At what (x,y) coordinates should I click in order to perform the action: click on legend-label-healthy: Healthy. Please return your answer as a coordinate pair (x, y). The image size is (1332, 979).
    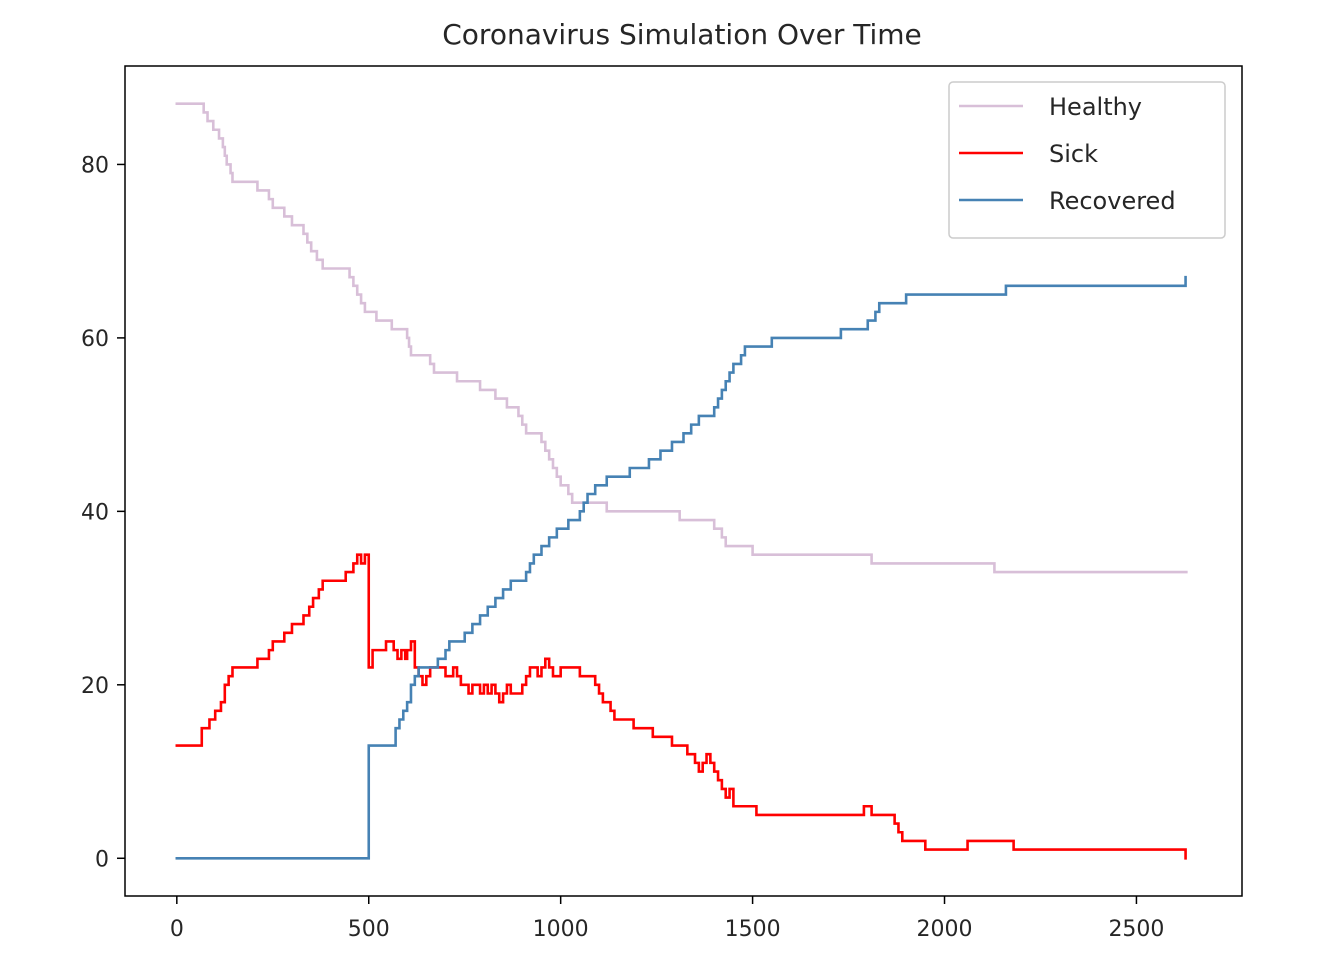
    Looking at the image, I should click on (1095, 107).